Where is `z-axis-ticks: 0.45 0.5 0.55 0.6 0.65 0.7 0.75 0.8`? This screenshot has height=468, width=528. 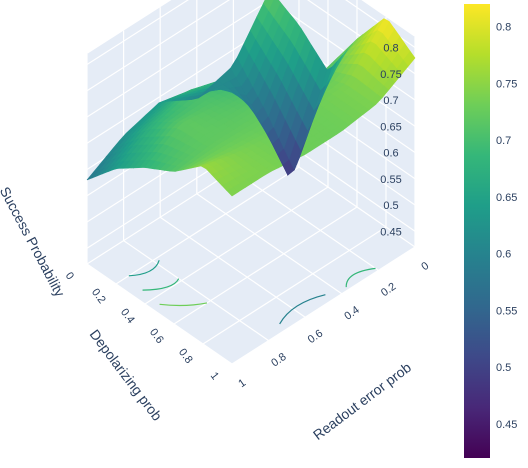 z-axis-ticks: 0.45 0.5 0.55 0.6 0.65 0.7 0.75 0.8 is located at coordinates (390, 141).